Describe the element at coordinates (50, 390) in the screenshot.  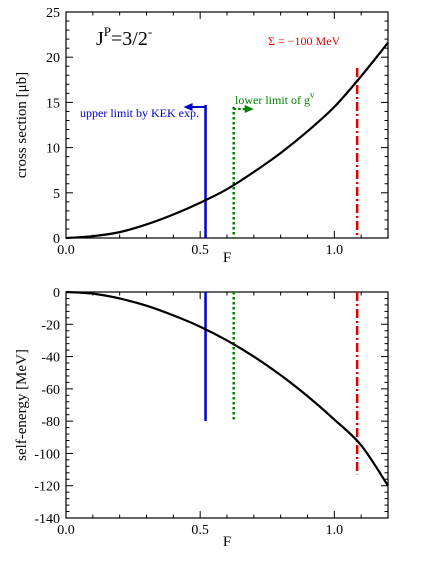
I see `y-tick-label: -60` at that location.